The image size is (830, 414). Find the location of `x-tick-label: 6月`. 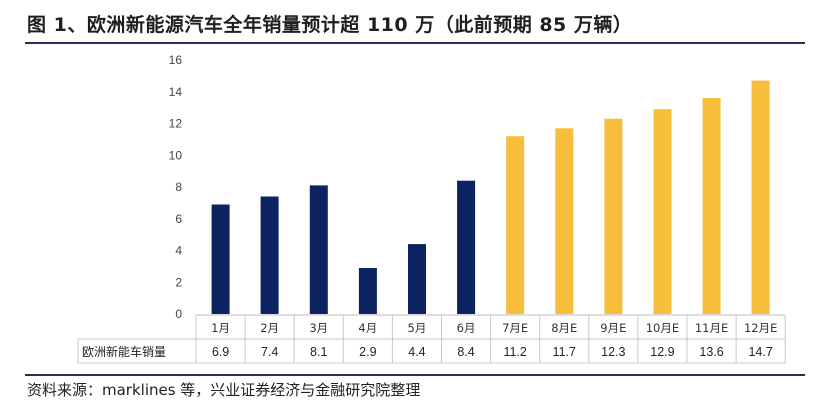

x-tick-label: 6月 is located at coordinates (466, 328).